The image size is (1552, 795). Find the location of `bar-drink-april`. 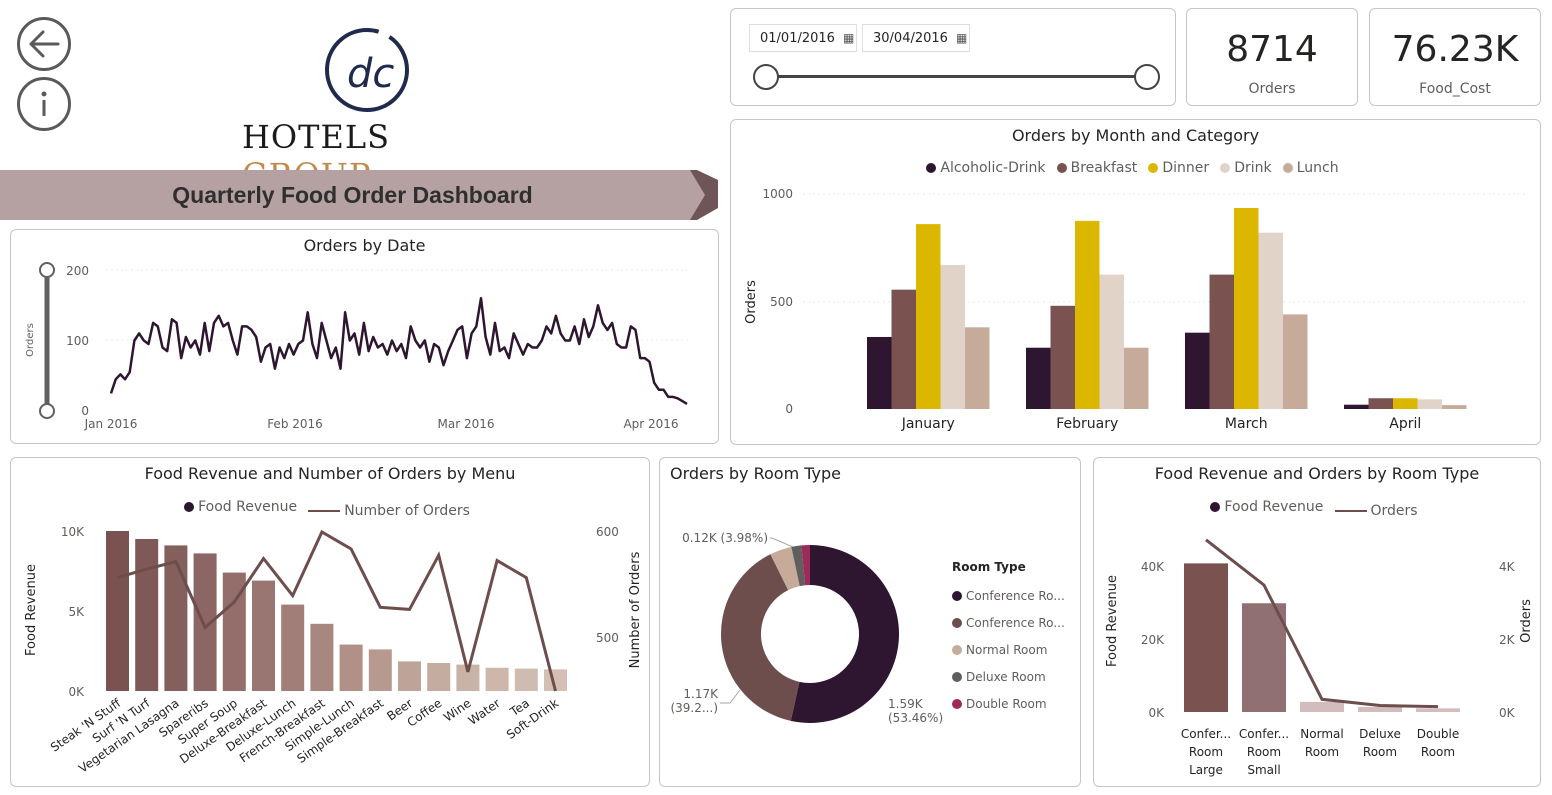

bar-drink-april is located at coordinates (1430, 404).